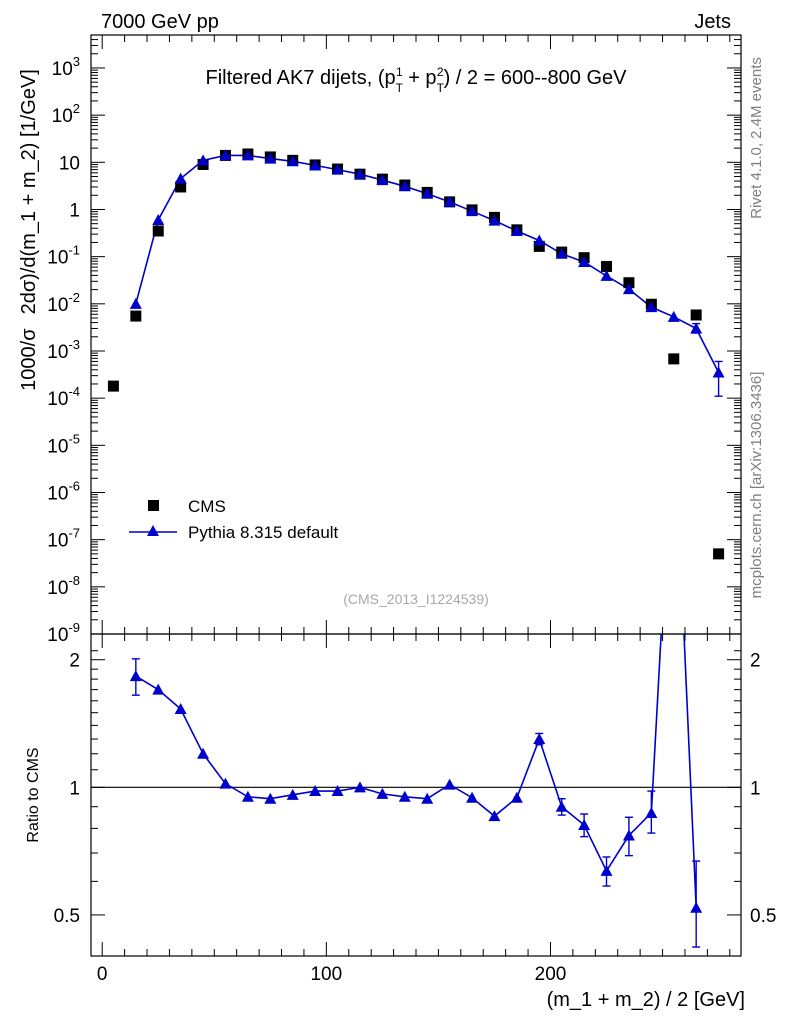 This screenshot has height=1024, width=786. What do you see at coordinates (755, 661) in the screenshot?
I see `ratio-y-tick-label-right: 2` at bounding box center [755, 661].